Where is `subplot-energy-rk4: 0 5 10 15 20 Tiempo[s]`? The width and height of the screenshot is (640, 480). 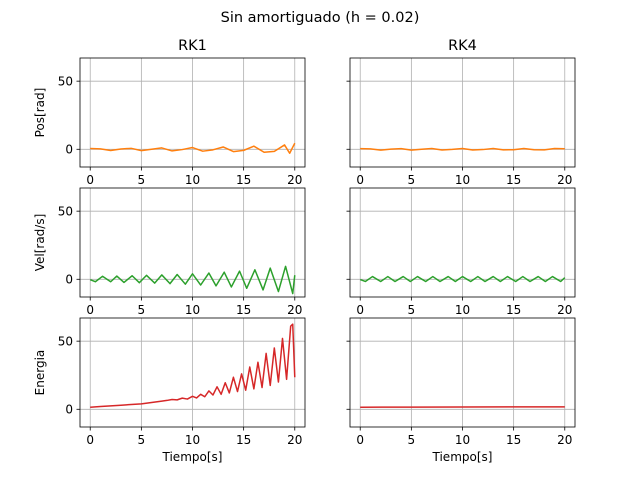
subplot-energy-rk4: 0 5 10 15 20 Tiempo[s] is located at coordinates (461, 390).